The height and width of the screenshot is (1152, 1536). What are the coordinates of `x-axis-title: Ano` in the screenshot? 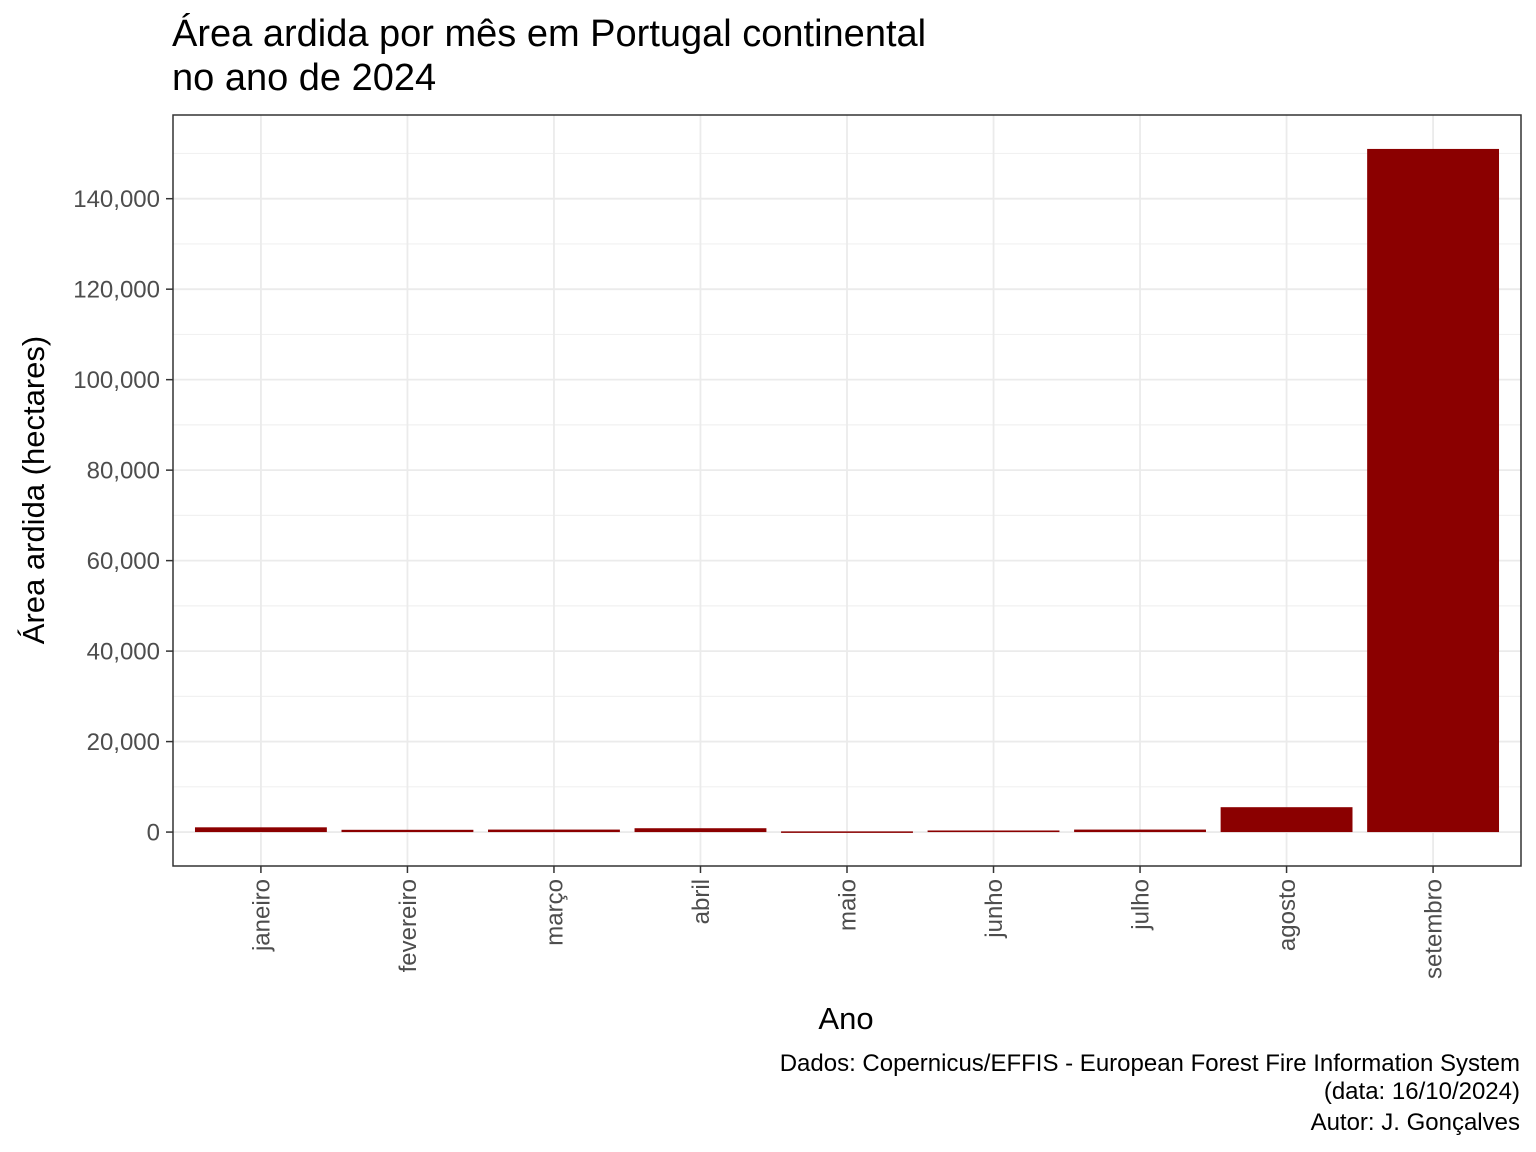 It's located at (845, 1018).